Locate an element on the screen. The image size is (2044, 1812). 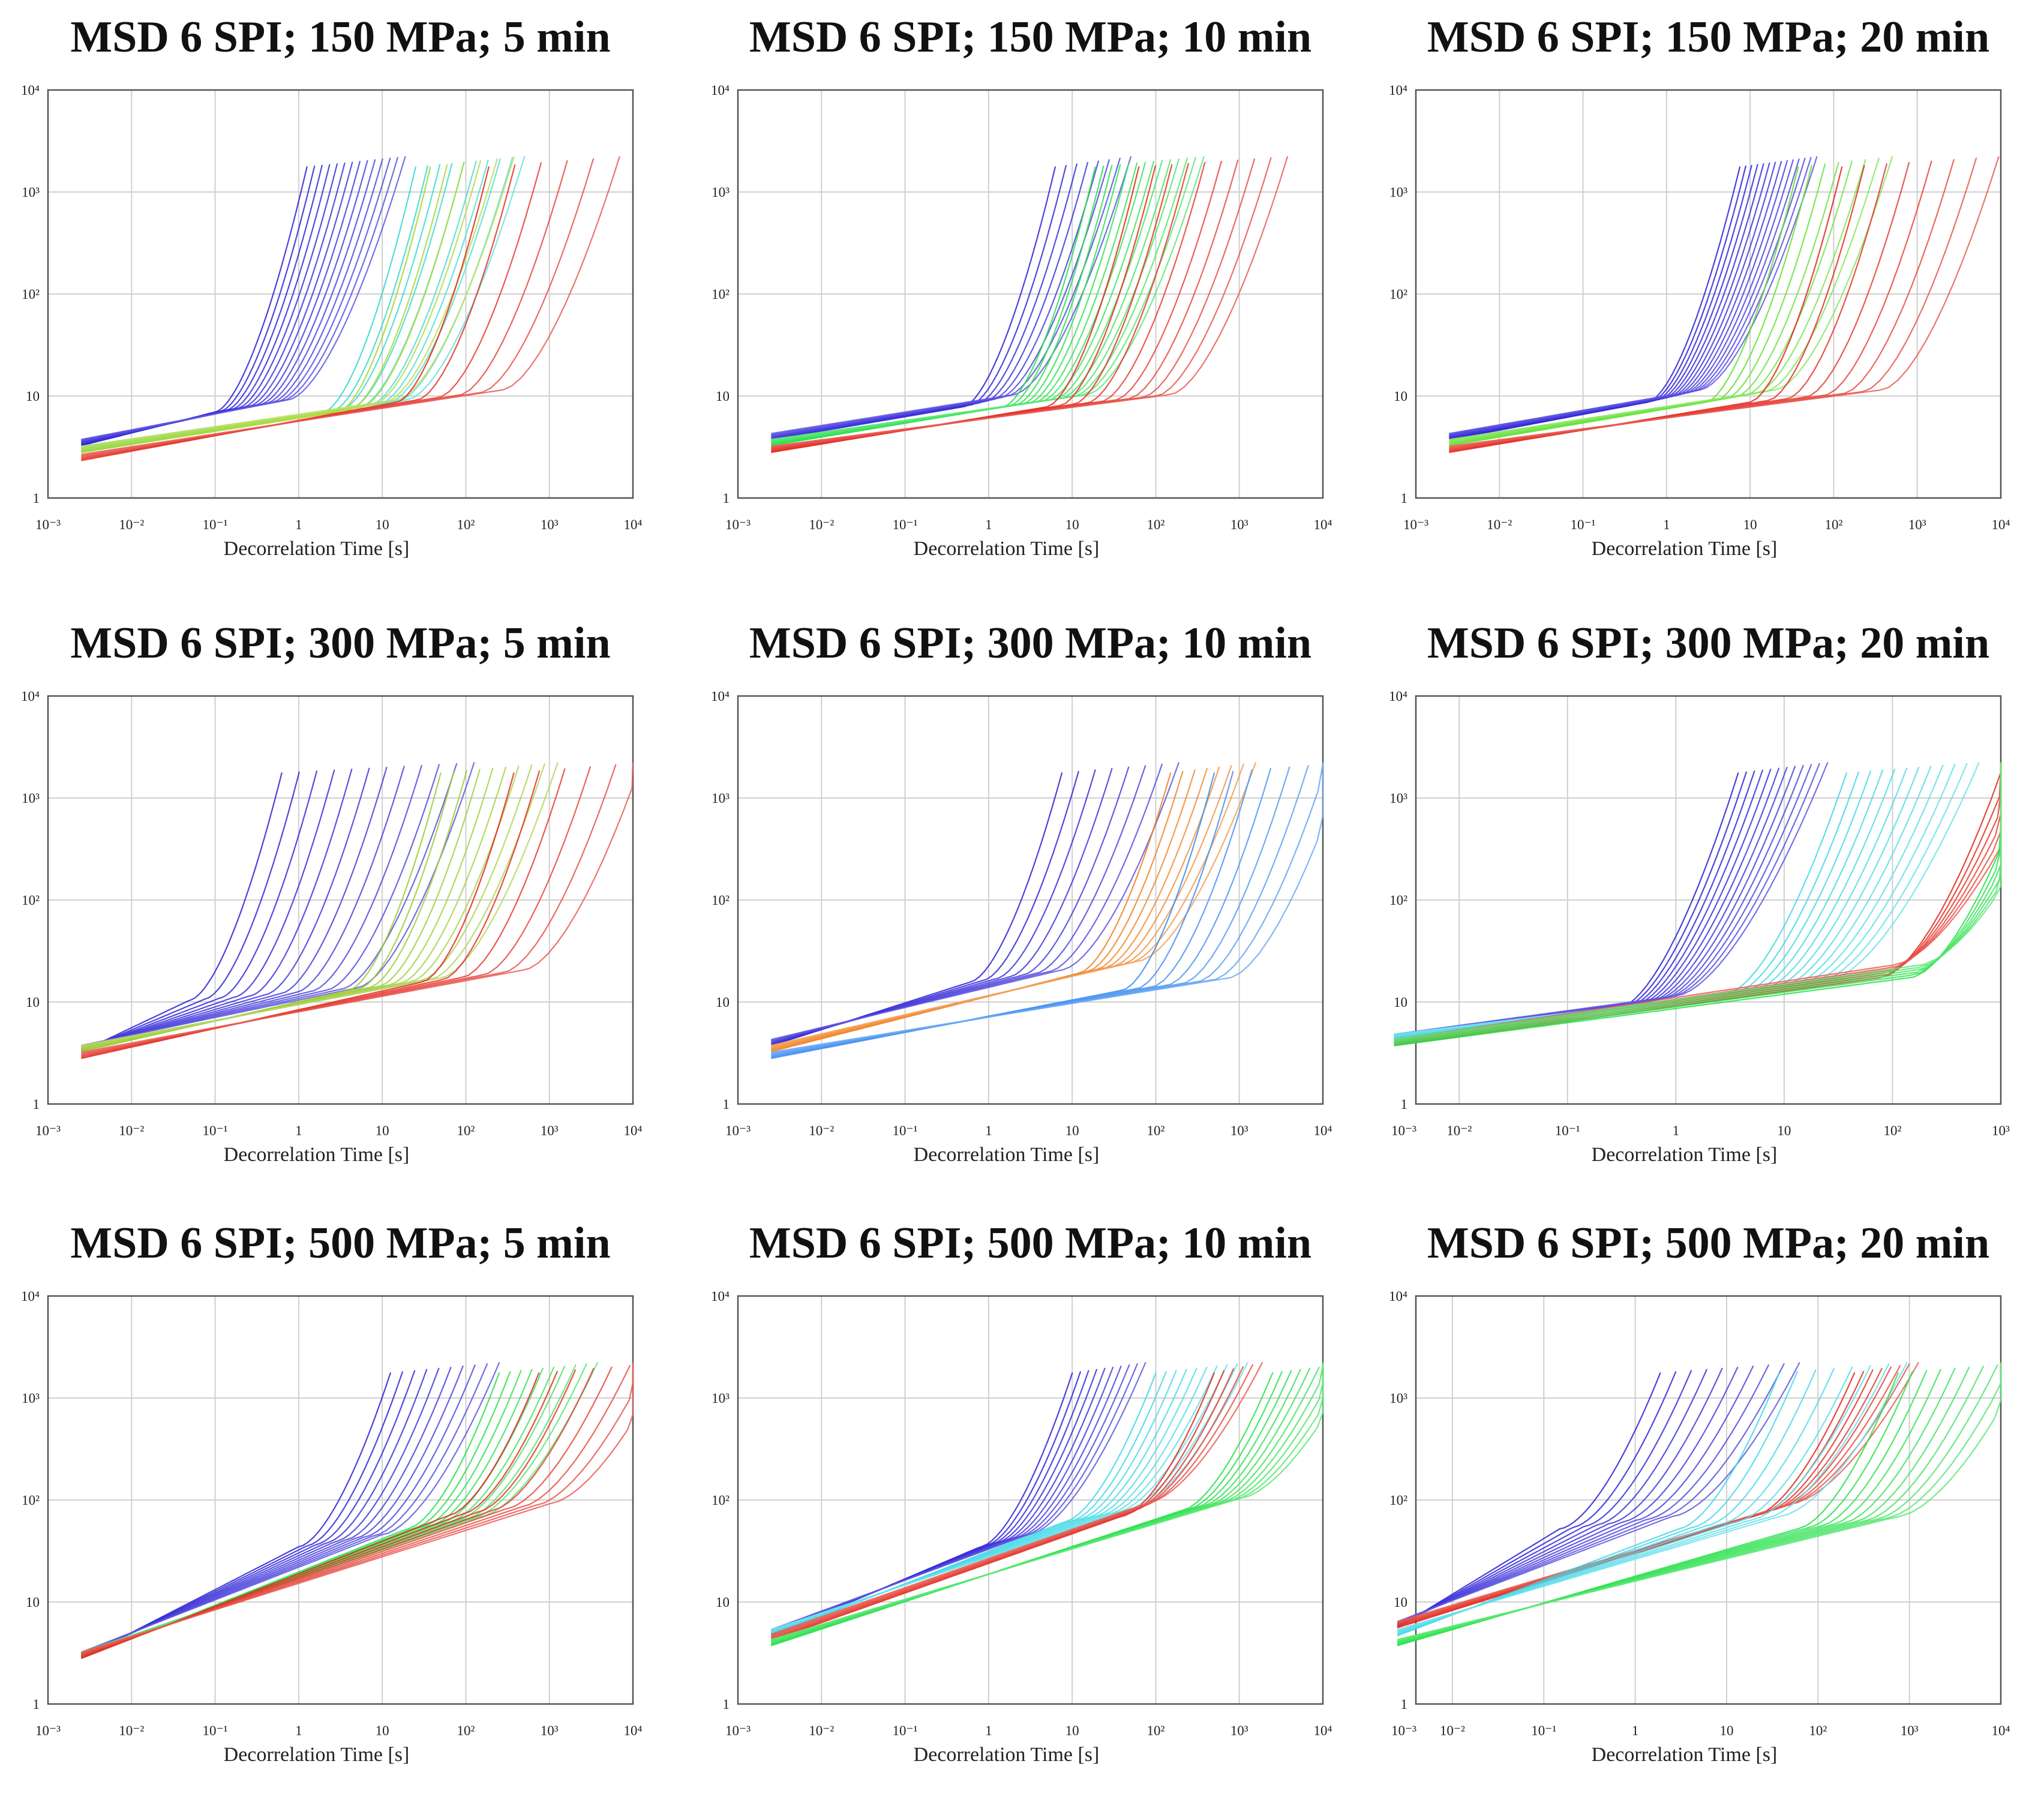
x-tick-label: 10² is located at coordinates (1833, 524).